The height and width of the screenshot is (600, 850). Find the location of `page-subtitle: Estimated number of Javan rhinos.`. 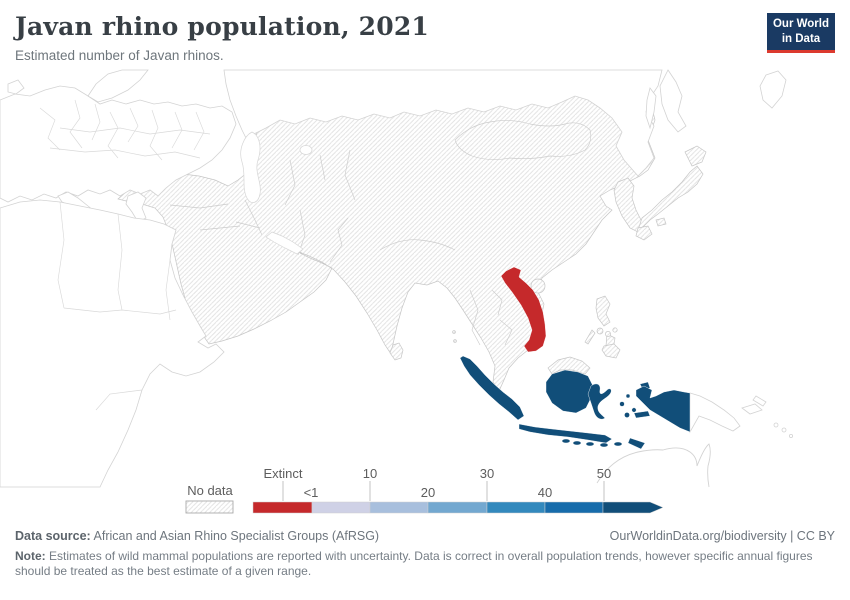

page-subtitle: Estimated number of Javan rhinos. is located at coordinates (119, 55).